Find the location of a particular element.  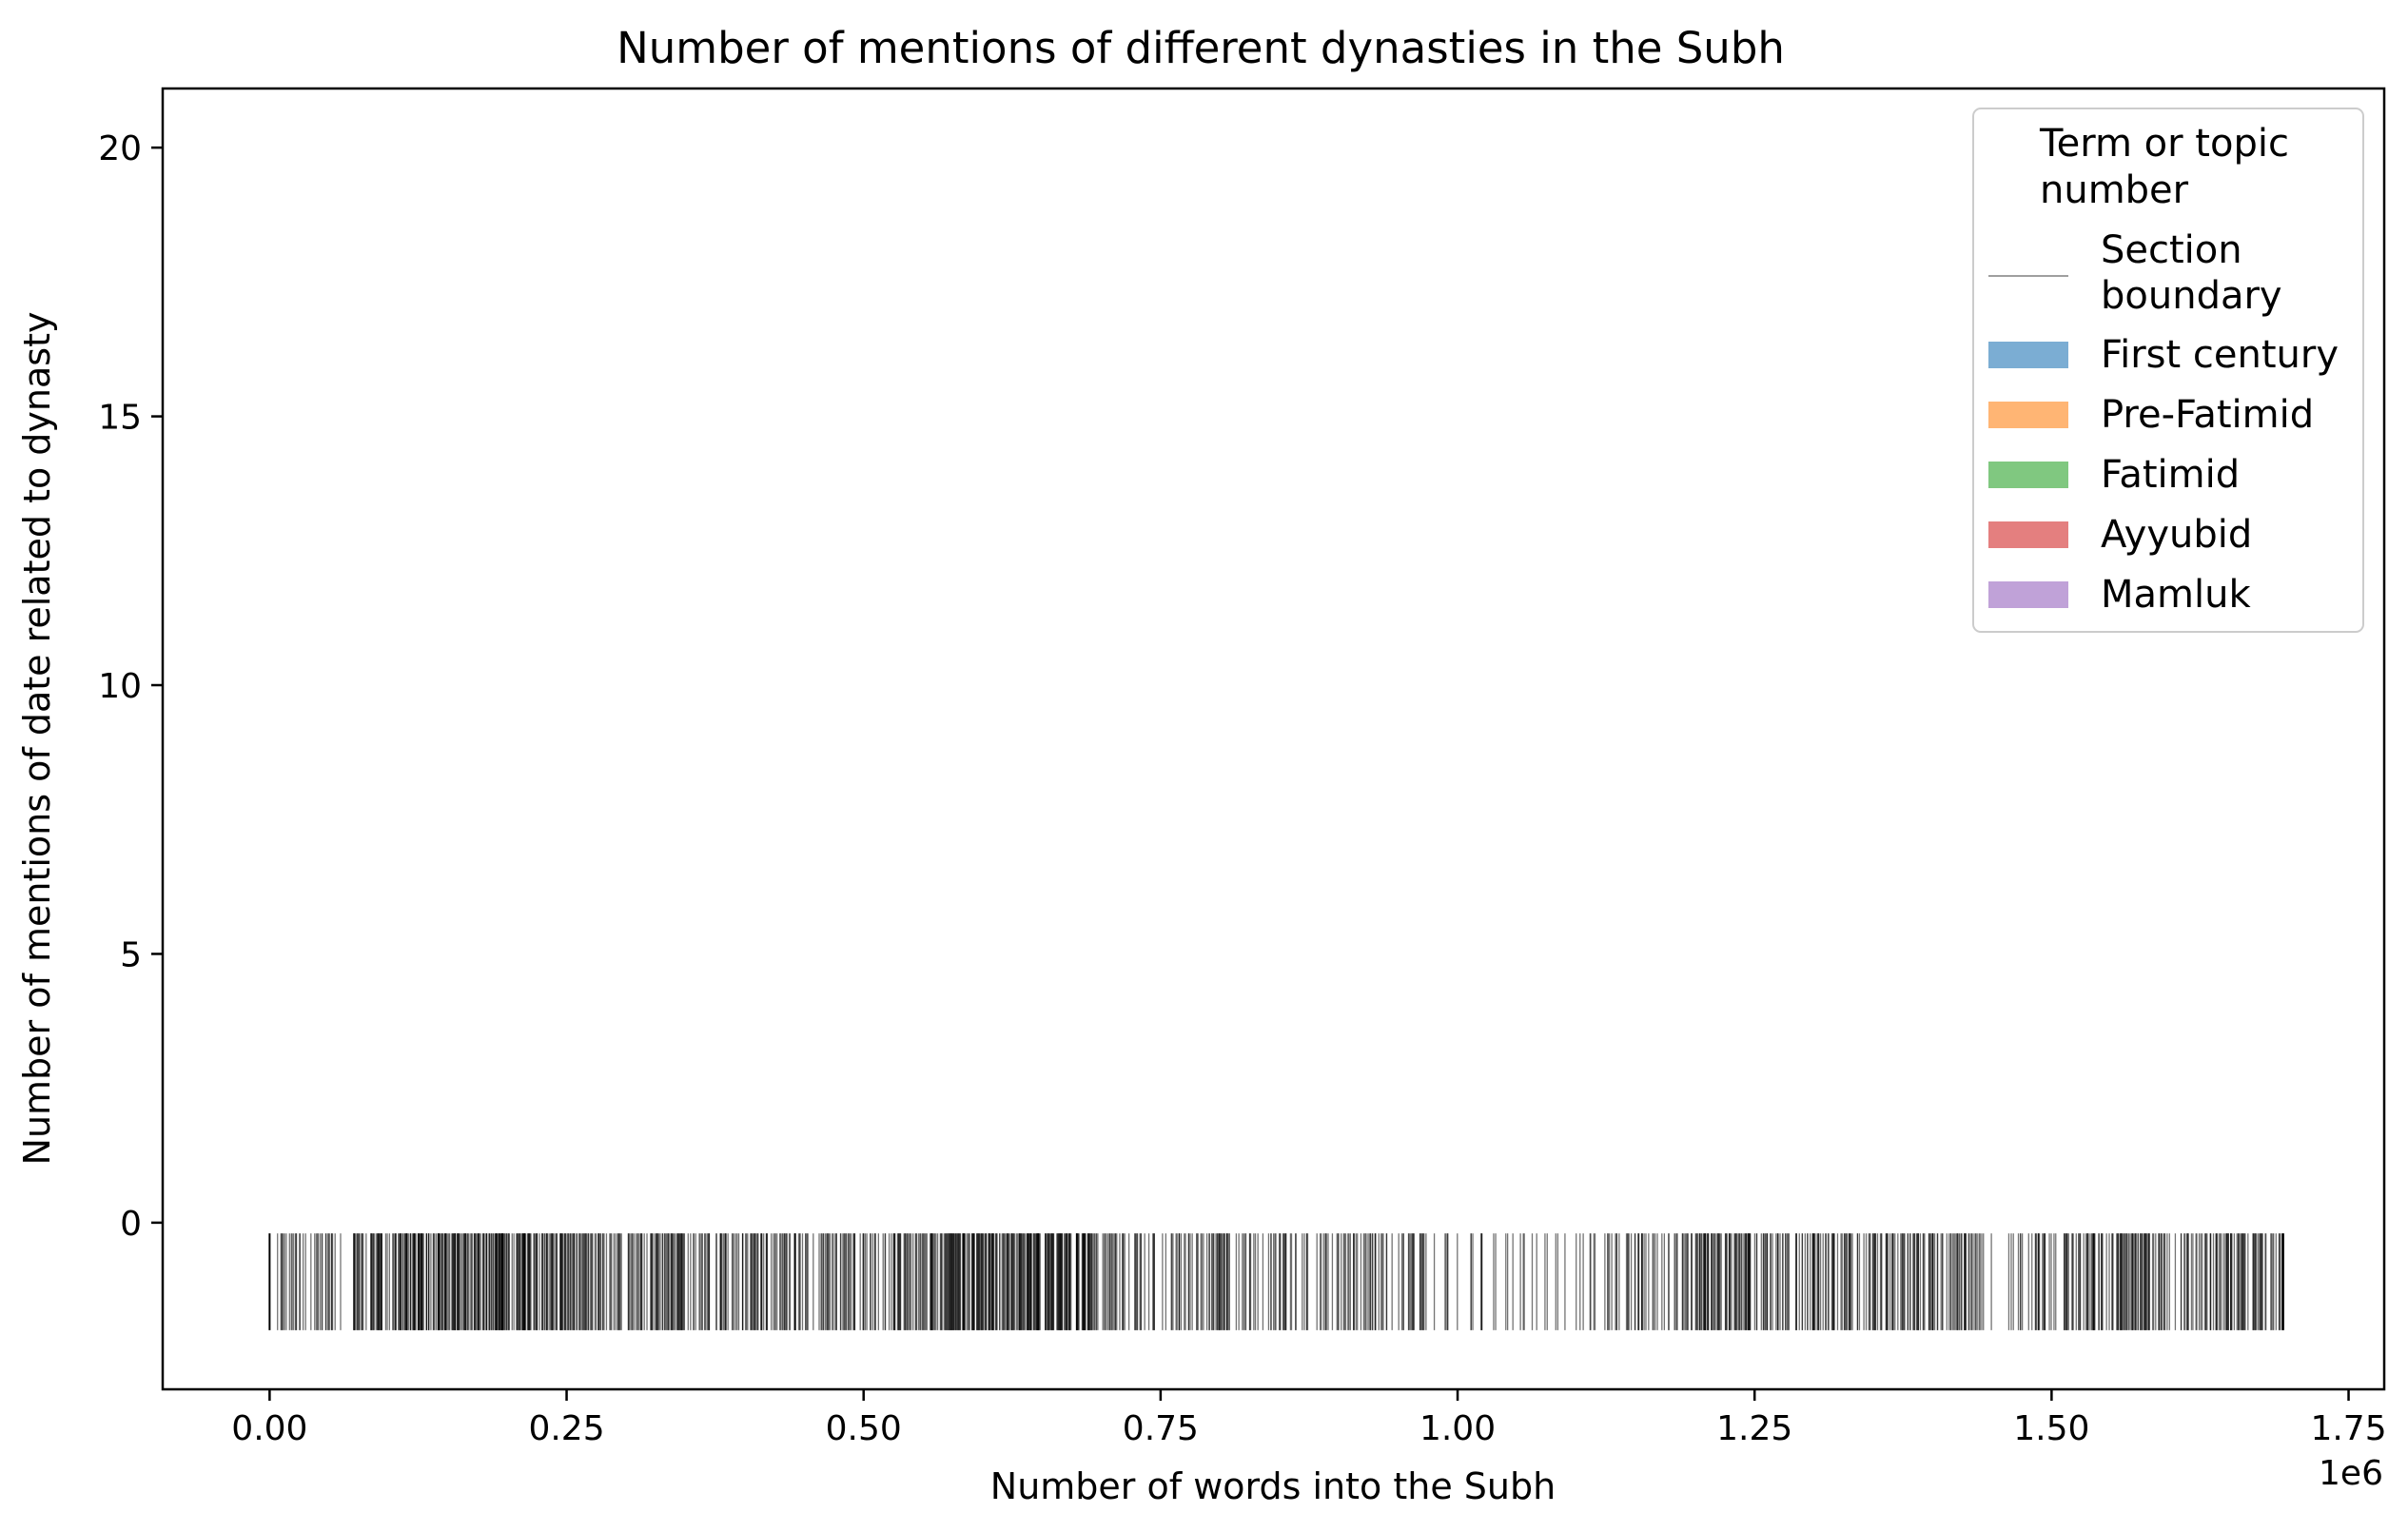

section-boundary-lines is located at coordinates (1276, 1282).